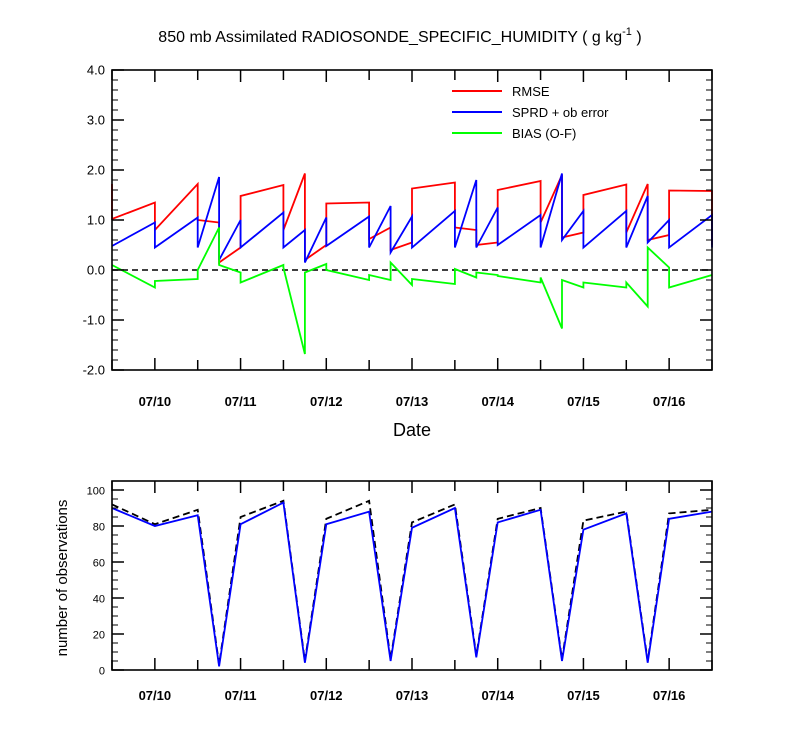 This screenshot has width=800, height=750. I want to click on top-legend: RMSE SPRD + ob error BIAS (O-F), so click(530, 112).